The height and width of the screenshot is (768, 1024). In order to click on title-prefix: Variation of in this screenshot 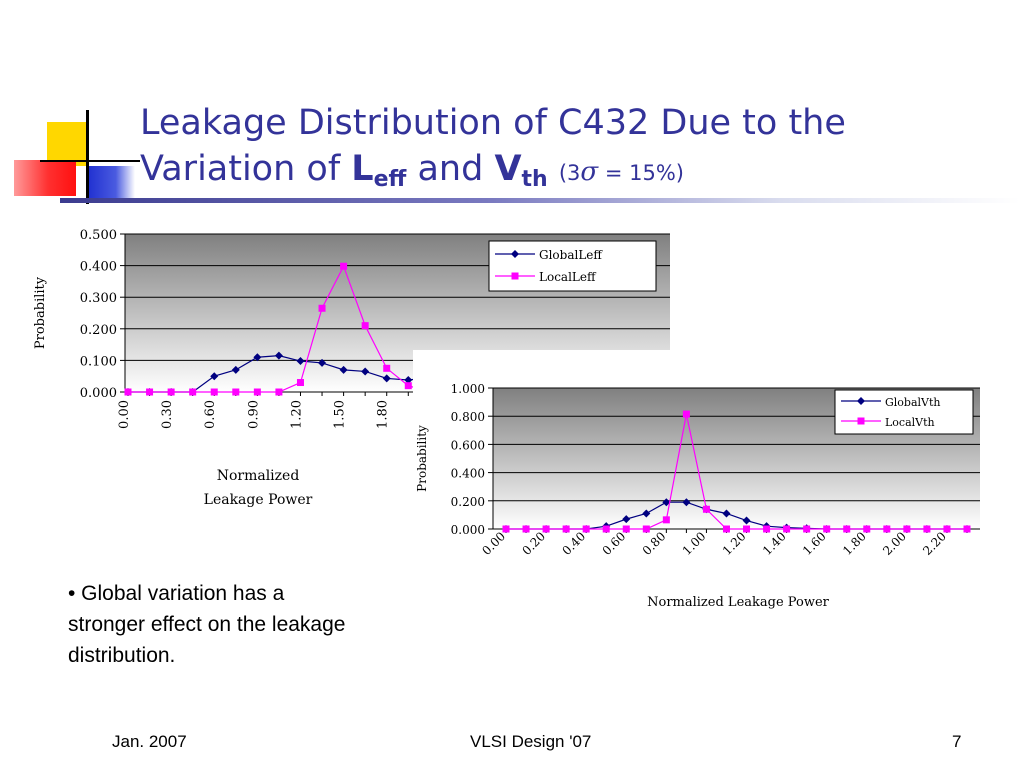, I will do `click(246, 169)`.